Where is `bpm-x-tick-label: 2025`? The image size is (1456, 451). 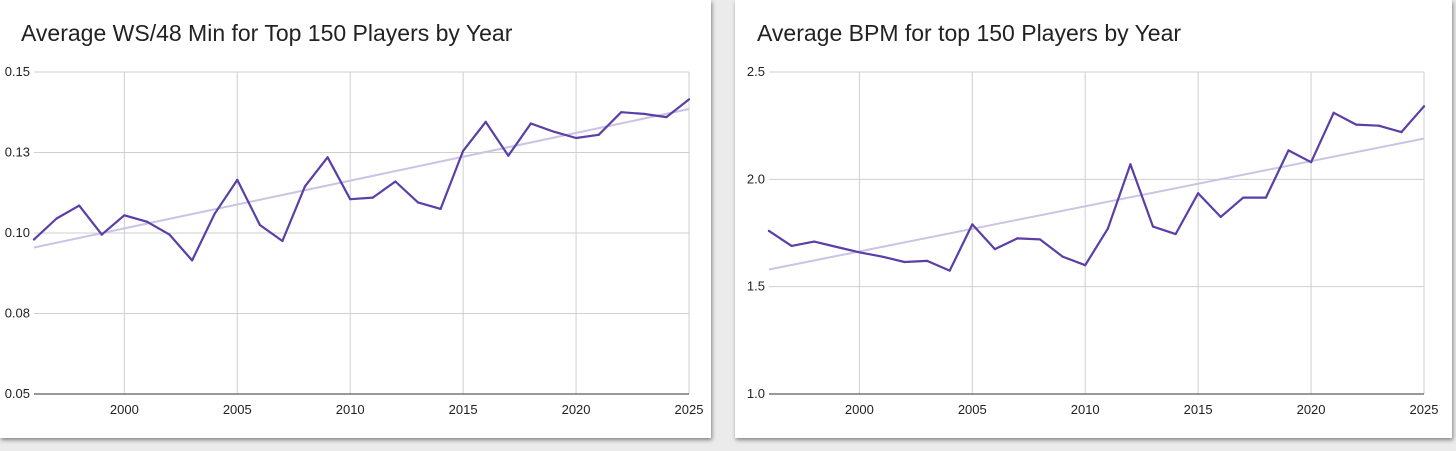 bpm-x-tick-label: 2025 is located at coordinates (1424, 409).